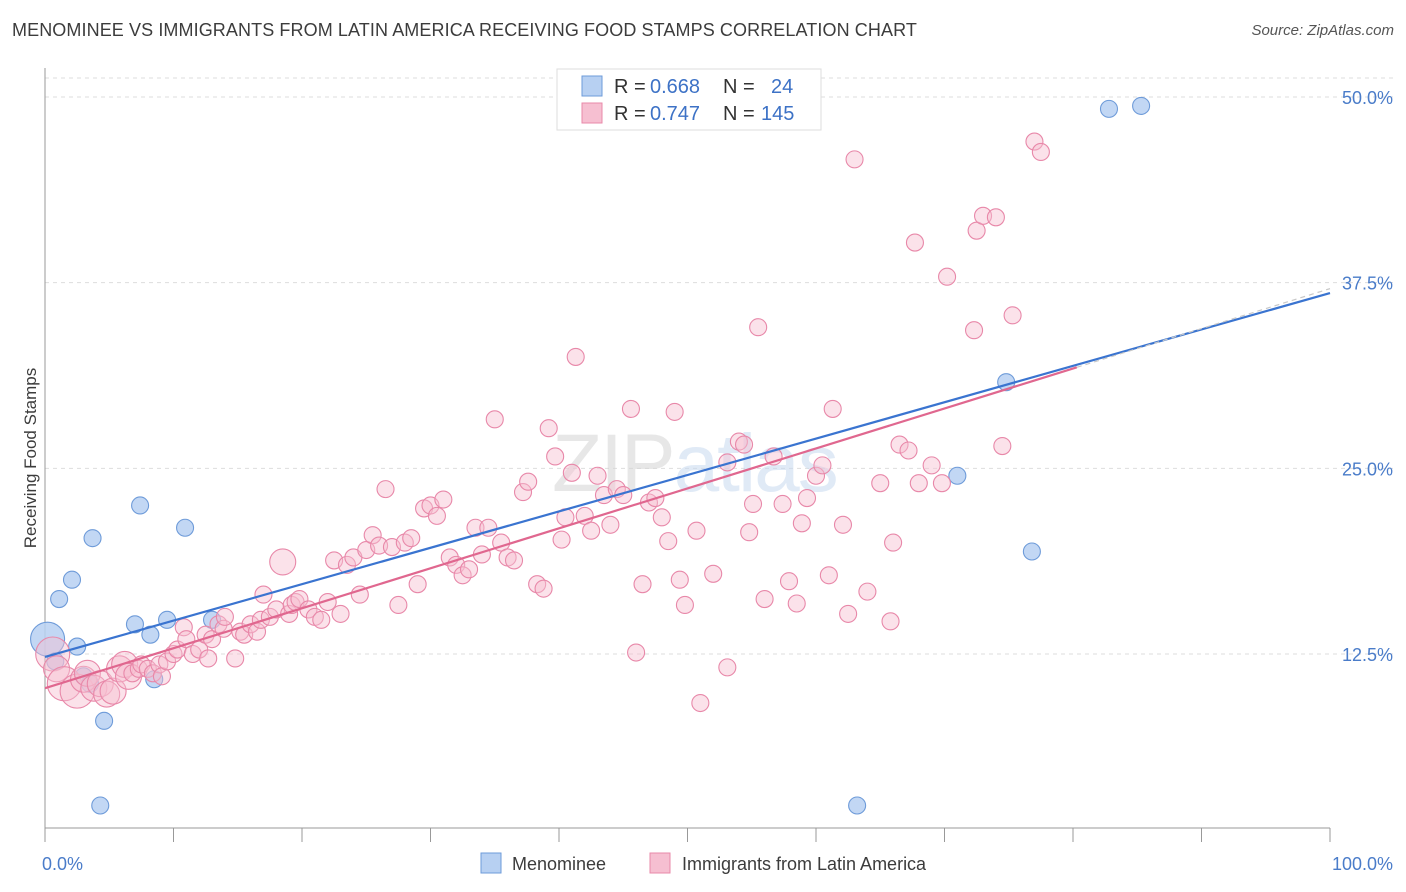 The height and width of the screenshot is (892, 1406). Describe the element at coordinates (1367, 284) in the screenshot. I see `y-tick-label-2: 37.5%` at that location.